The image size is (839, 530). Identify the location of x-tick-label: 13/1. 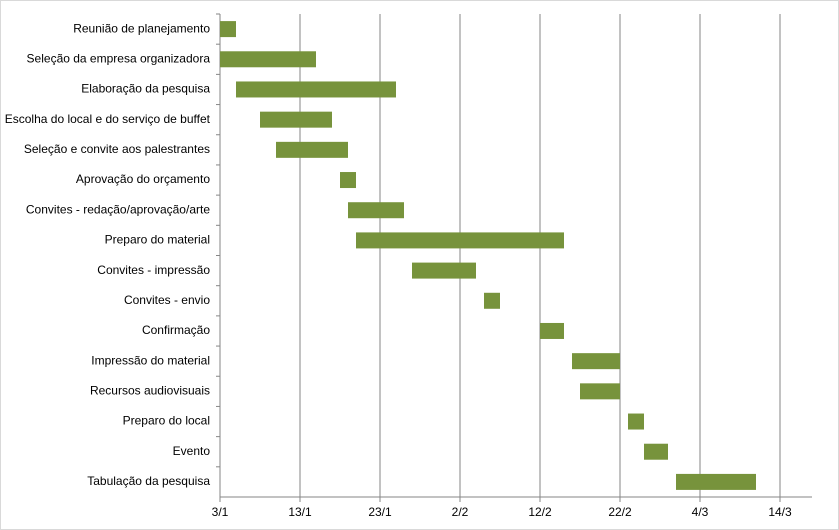
(300, 512).